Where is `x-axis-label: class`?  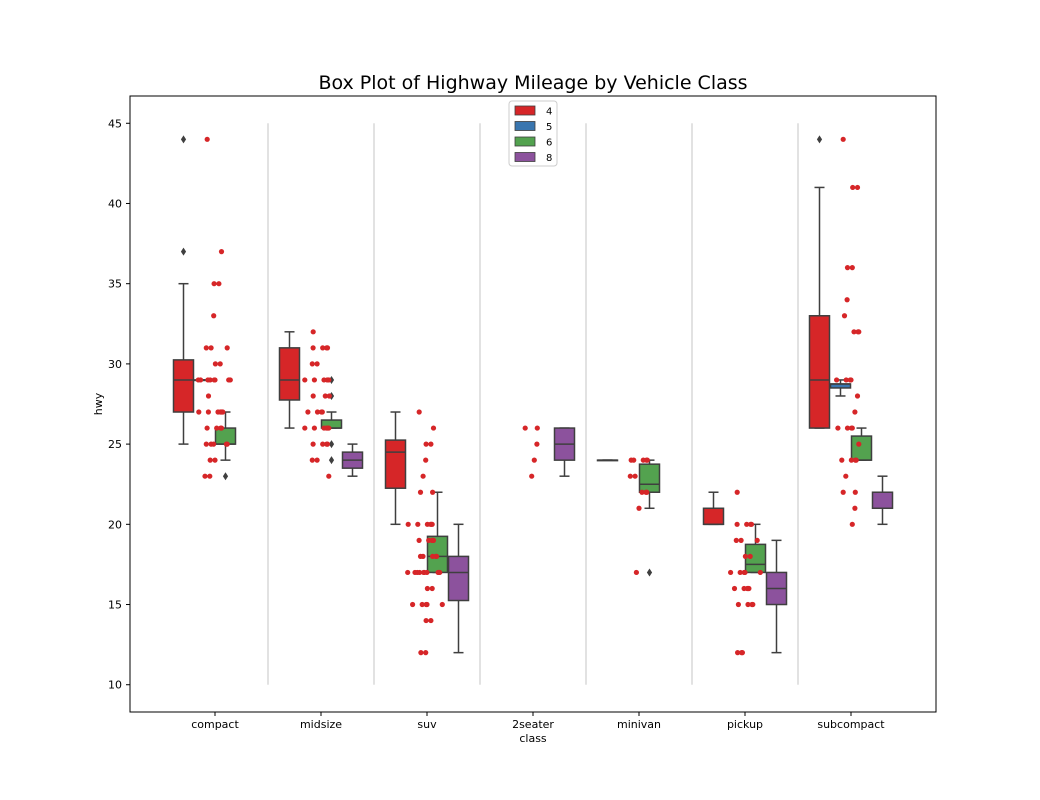
x-axis-label: class is located at coordinates (533, 738).